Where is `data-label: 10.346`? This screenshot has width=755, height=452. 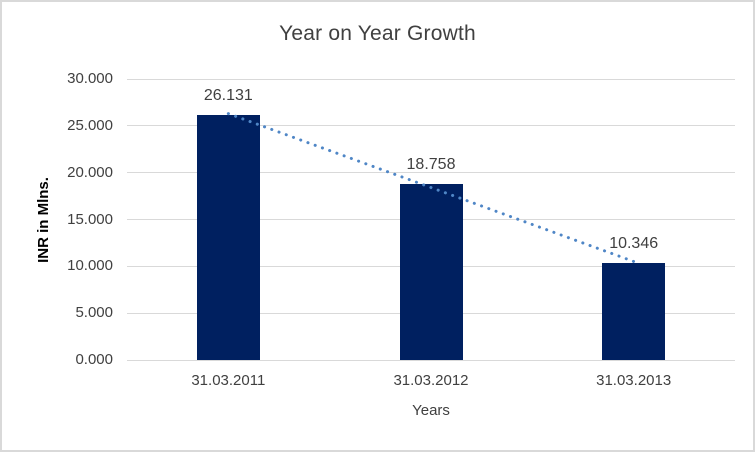
data-label: 10.346 is located at coordinates (634, 244).